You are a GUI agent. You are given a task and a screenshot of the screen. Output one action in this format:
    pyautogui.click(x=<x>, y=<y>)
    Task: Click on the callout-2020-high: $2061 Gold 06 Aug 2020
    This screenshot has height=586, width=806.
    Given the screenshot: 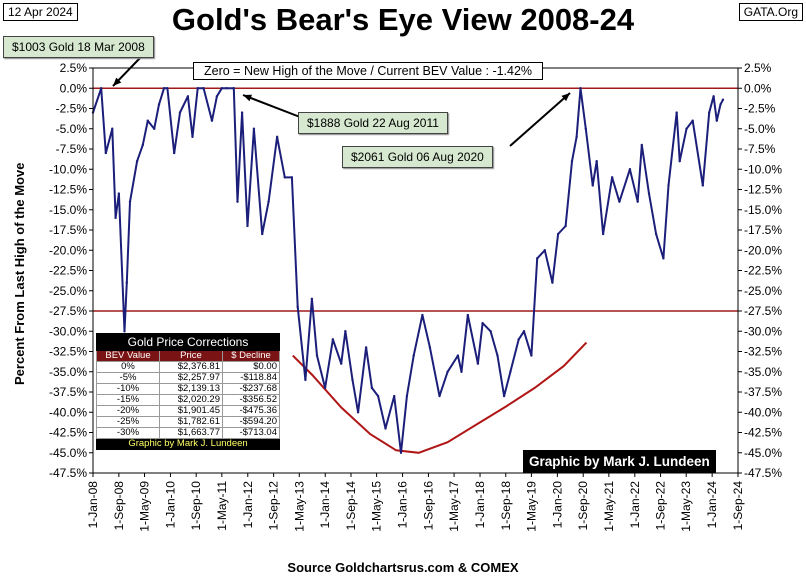 What is the action you would take?
    pyautogui.click(x=417, y=157)
    